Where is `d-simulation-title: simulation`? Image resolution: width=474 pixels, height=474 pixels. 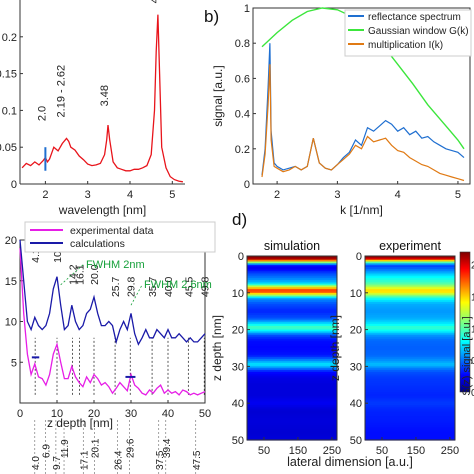
d-simulation-title: simulation is located at coordinates (292, 246).